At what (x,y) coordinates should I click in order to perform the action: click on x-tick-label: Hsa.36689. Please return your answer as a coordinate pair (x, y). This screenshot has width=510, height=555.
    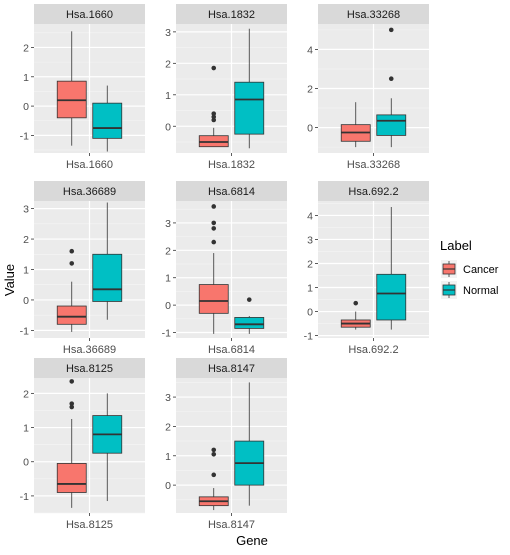
    Looking at the image, I should click on (89, 350).